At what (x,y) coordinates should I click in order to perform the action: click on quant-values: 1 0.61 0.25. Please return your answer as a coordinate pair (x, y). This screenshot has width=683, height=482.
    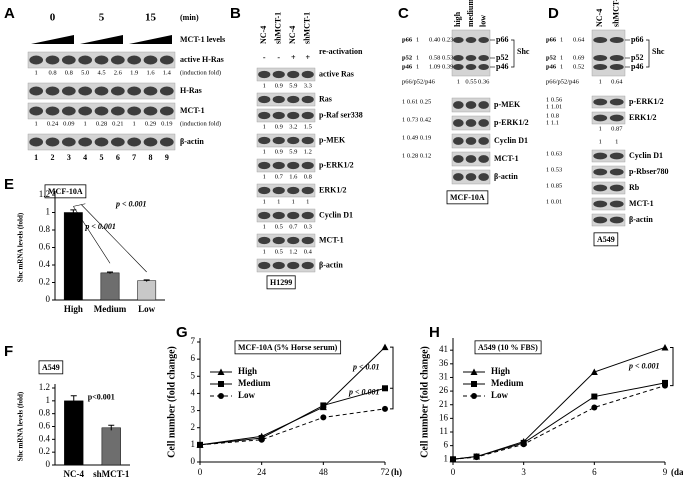
    Looking at the image, I should click on (416, 101).